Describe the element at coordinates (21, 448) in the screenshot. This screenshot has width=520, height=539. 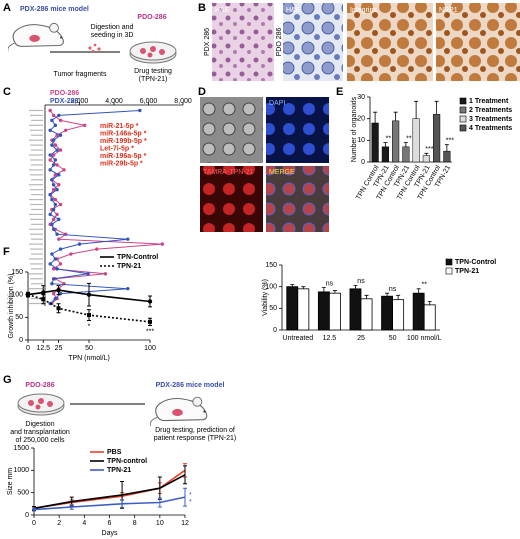
I see `y-tick-label: 1500` at that location.